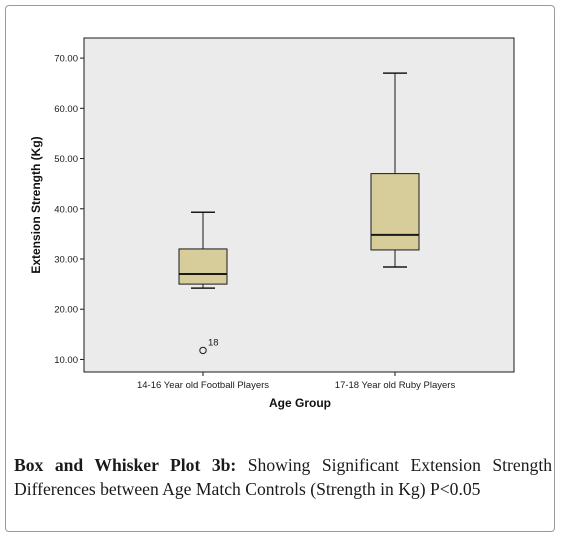 The width and height of the screenshot is (562, 541). Describe the element at coordinates (125, 465) in the screenshot. I see `caption-label: Box and Whisker Plot 3b:` at that location.